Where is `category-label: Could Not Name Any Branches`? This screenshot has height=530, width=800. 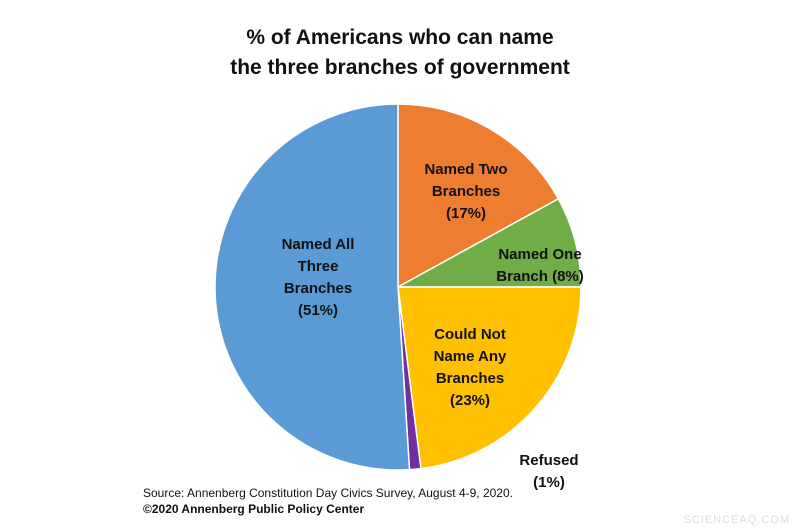 category-label: Could Not Name Any Branches is located at coordinates (470, 356).